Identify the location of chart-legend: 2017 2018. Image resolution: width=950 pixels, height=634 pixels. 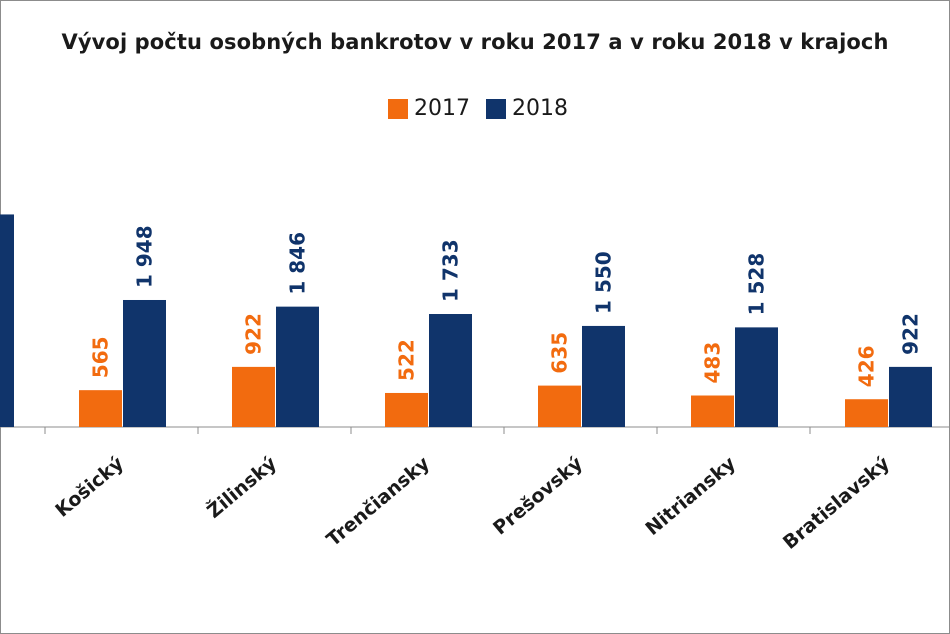
(486, 108).